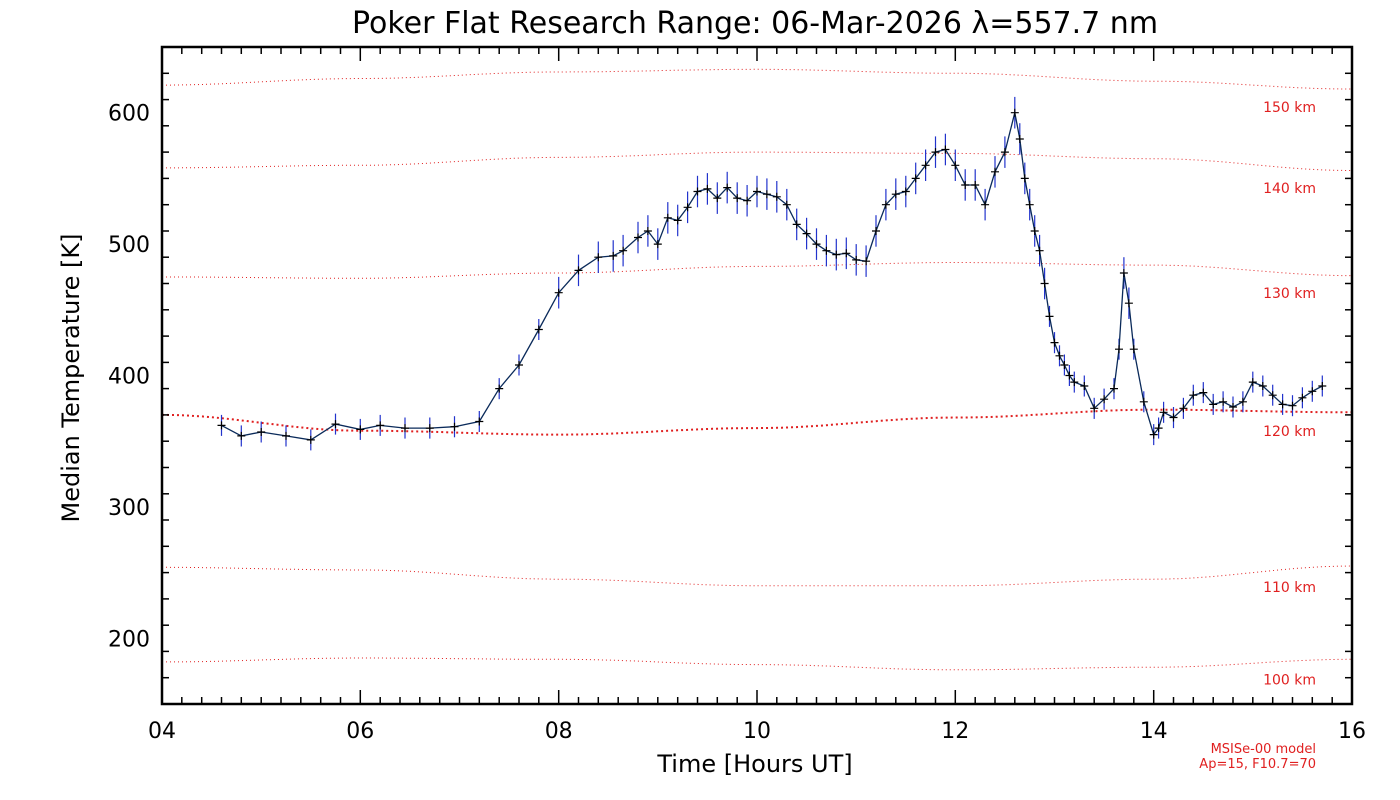 The height and width of the screenshot is (800, 1400). Describe the element at coordinates (162, 731) in the screenshot. I see `x-tick-label: 04` at that location.